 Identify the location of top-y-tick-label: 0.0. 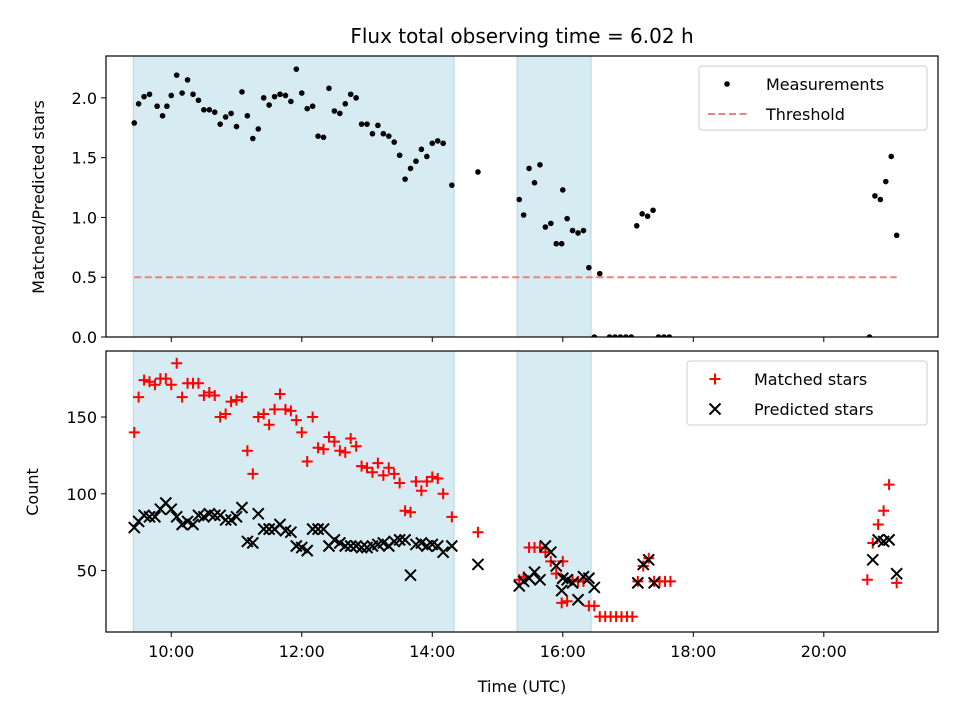
(84, 337).